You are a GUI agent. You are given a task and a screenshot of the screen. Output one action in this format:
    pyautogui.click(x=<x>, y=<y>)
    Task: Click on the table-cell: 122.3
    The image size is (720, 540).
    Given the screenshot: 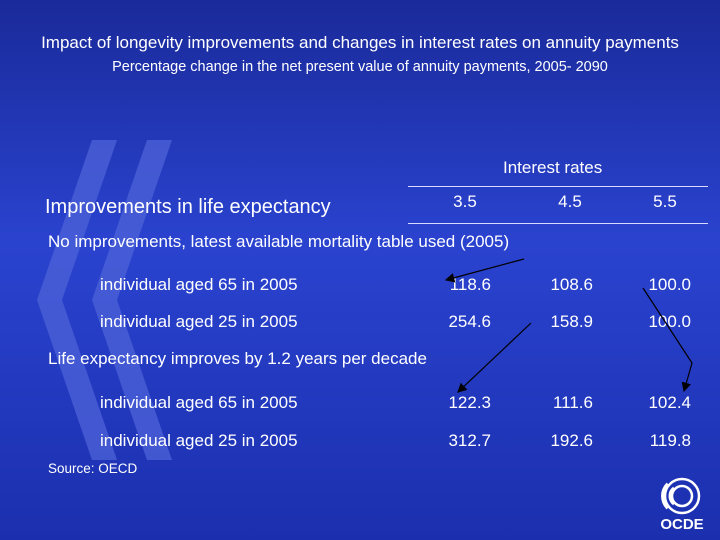 What is the action you would take?
    pyautogui.click(x=469, y=402)
    